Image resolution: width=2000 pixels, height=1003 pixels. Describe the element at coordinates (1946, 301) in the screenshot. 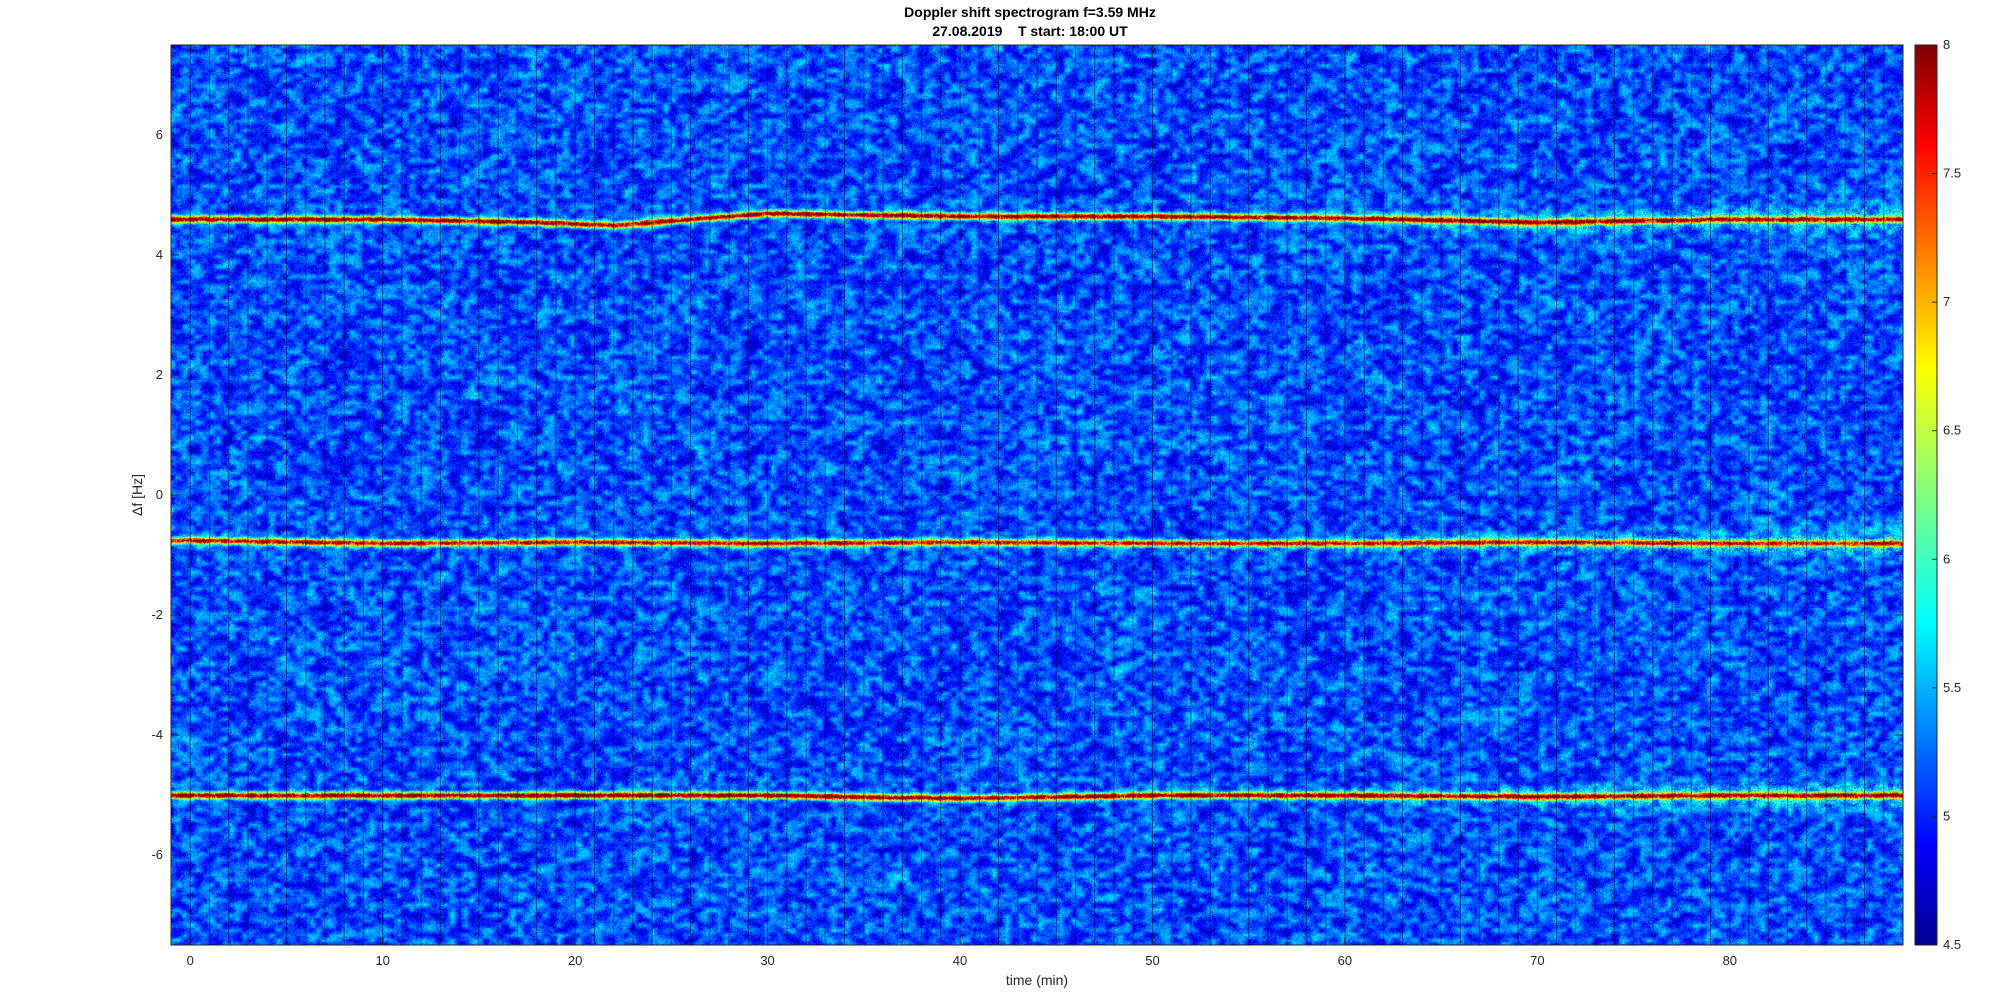

I see `colorbar-tick-label: 7` at that location.